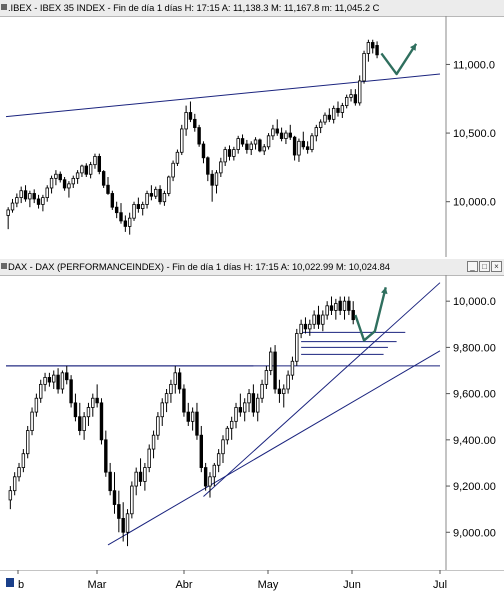 The image size is (504, 597). Describe the element at coordinates (370, 314) in the screenshot. I see `projection-arrow` at that location.